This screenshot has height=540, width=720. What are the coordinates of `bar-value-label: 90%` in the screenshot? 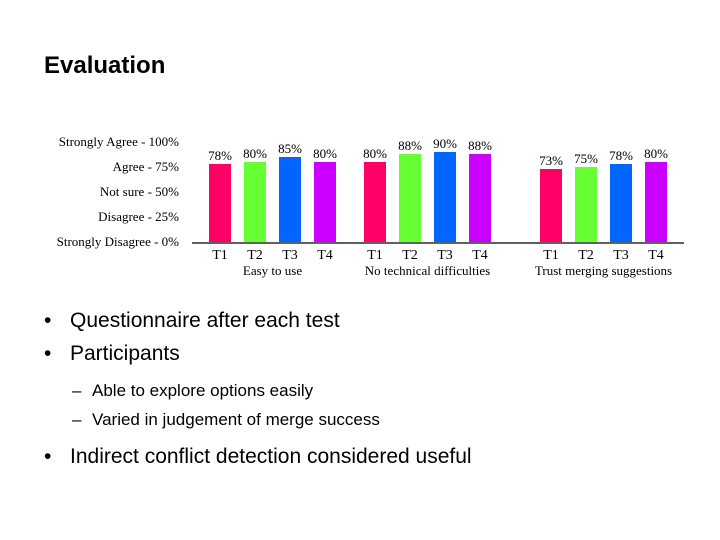 It's located at (445, 143).